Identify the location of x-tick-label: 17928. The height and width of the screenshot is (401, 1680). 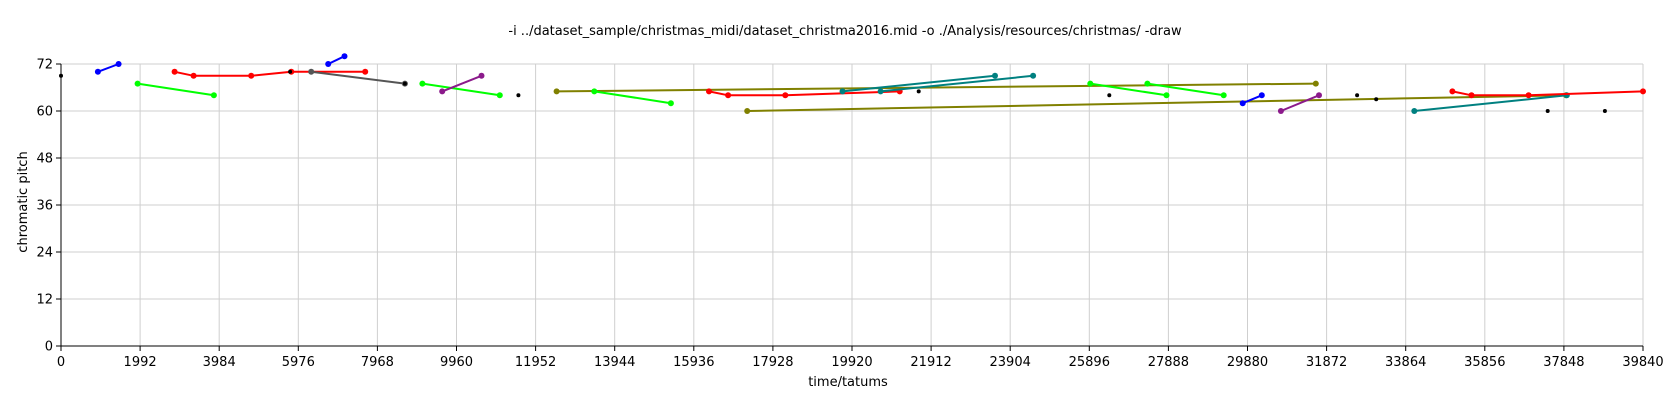
(772, 362).